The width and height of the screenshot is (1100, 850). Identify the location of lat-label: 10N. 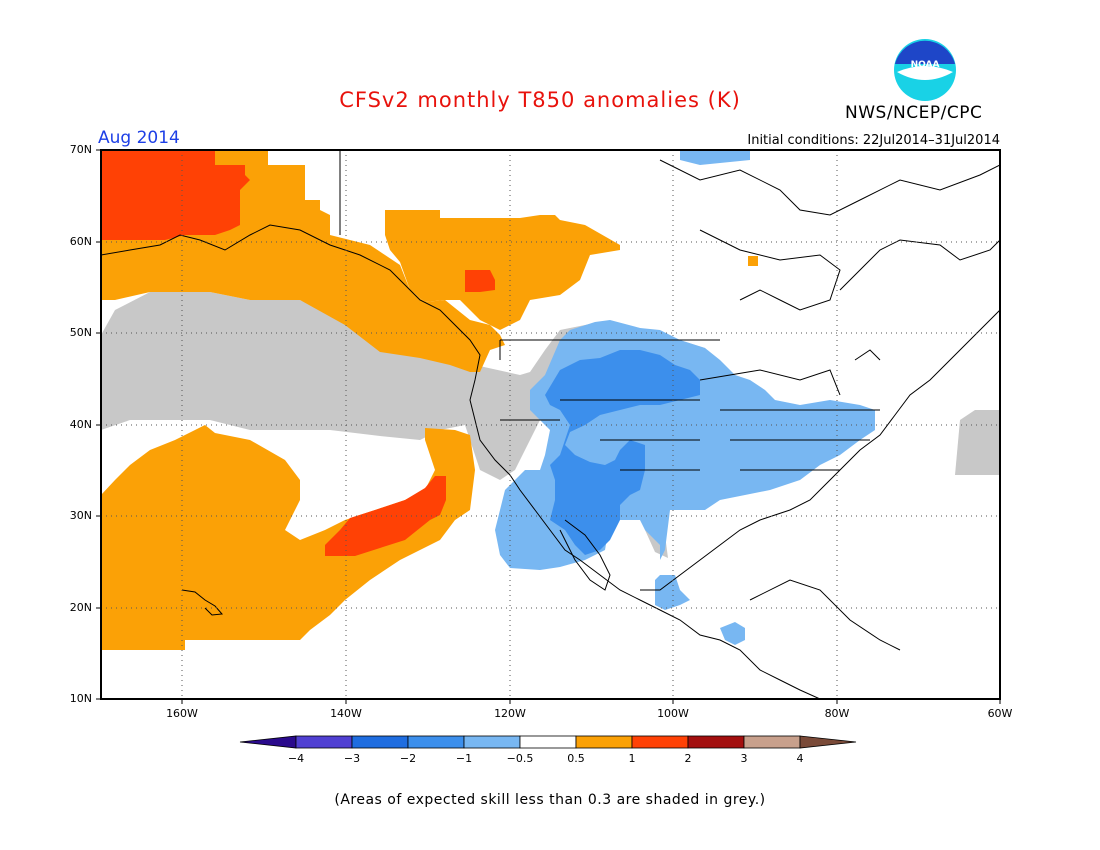
(80, 698).